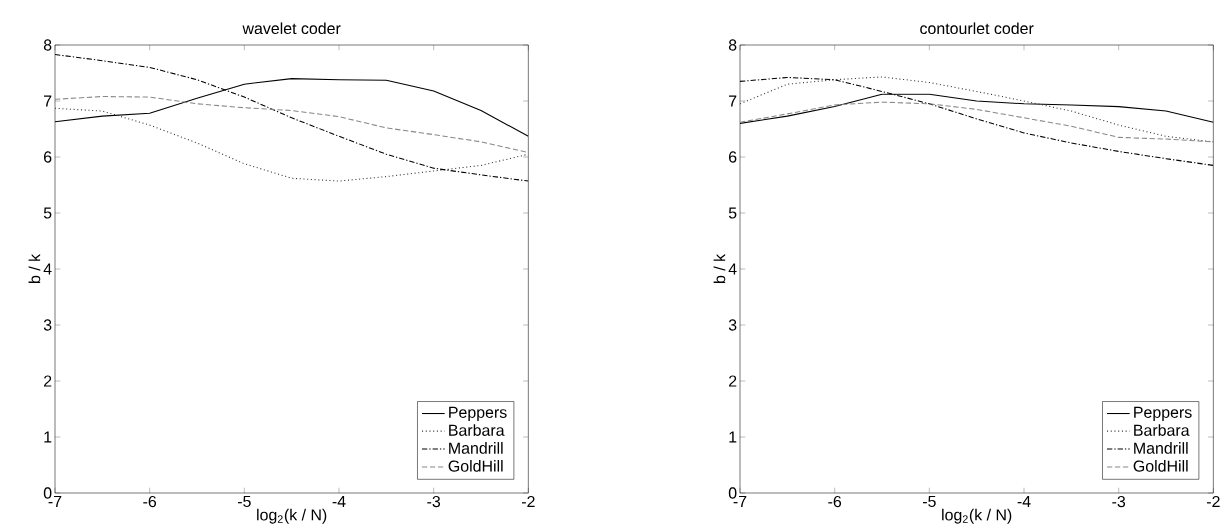  I want to click on chart-title: contourlet coder, so click(977, 28).